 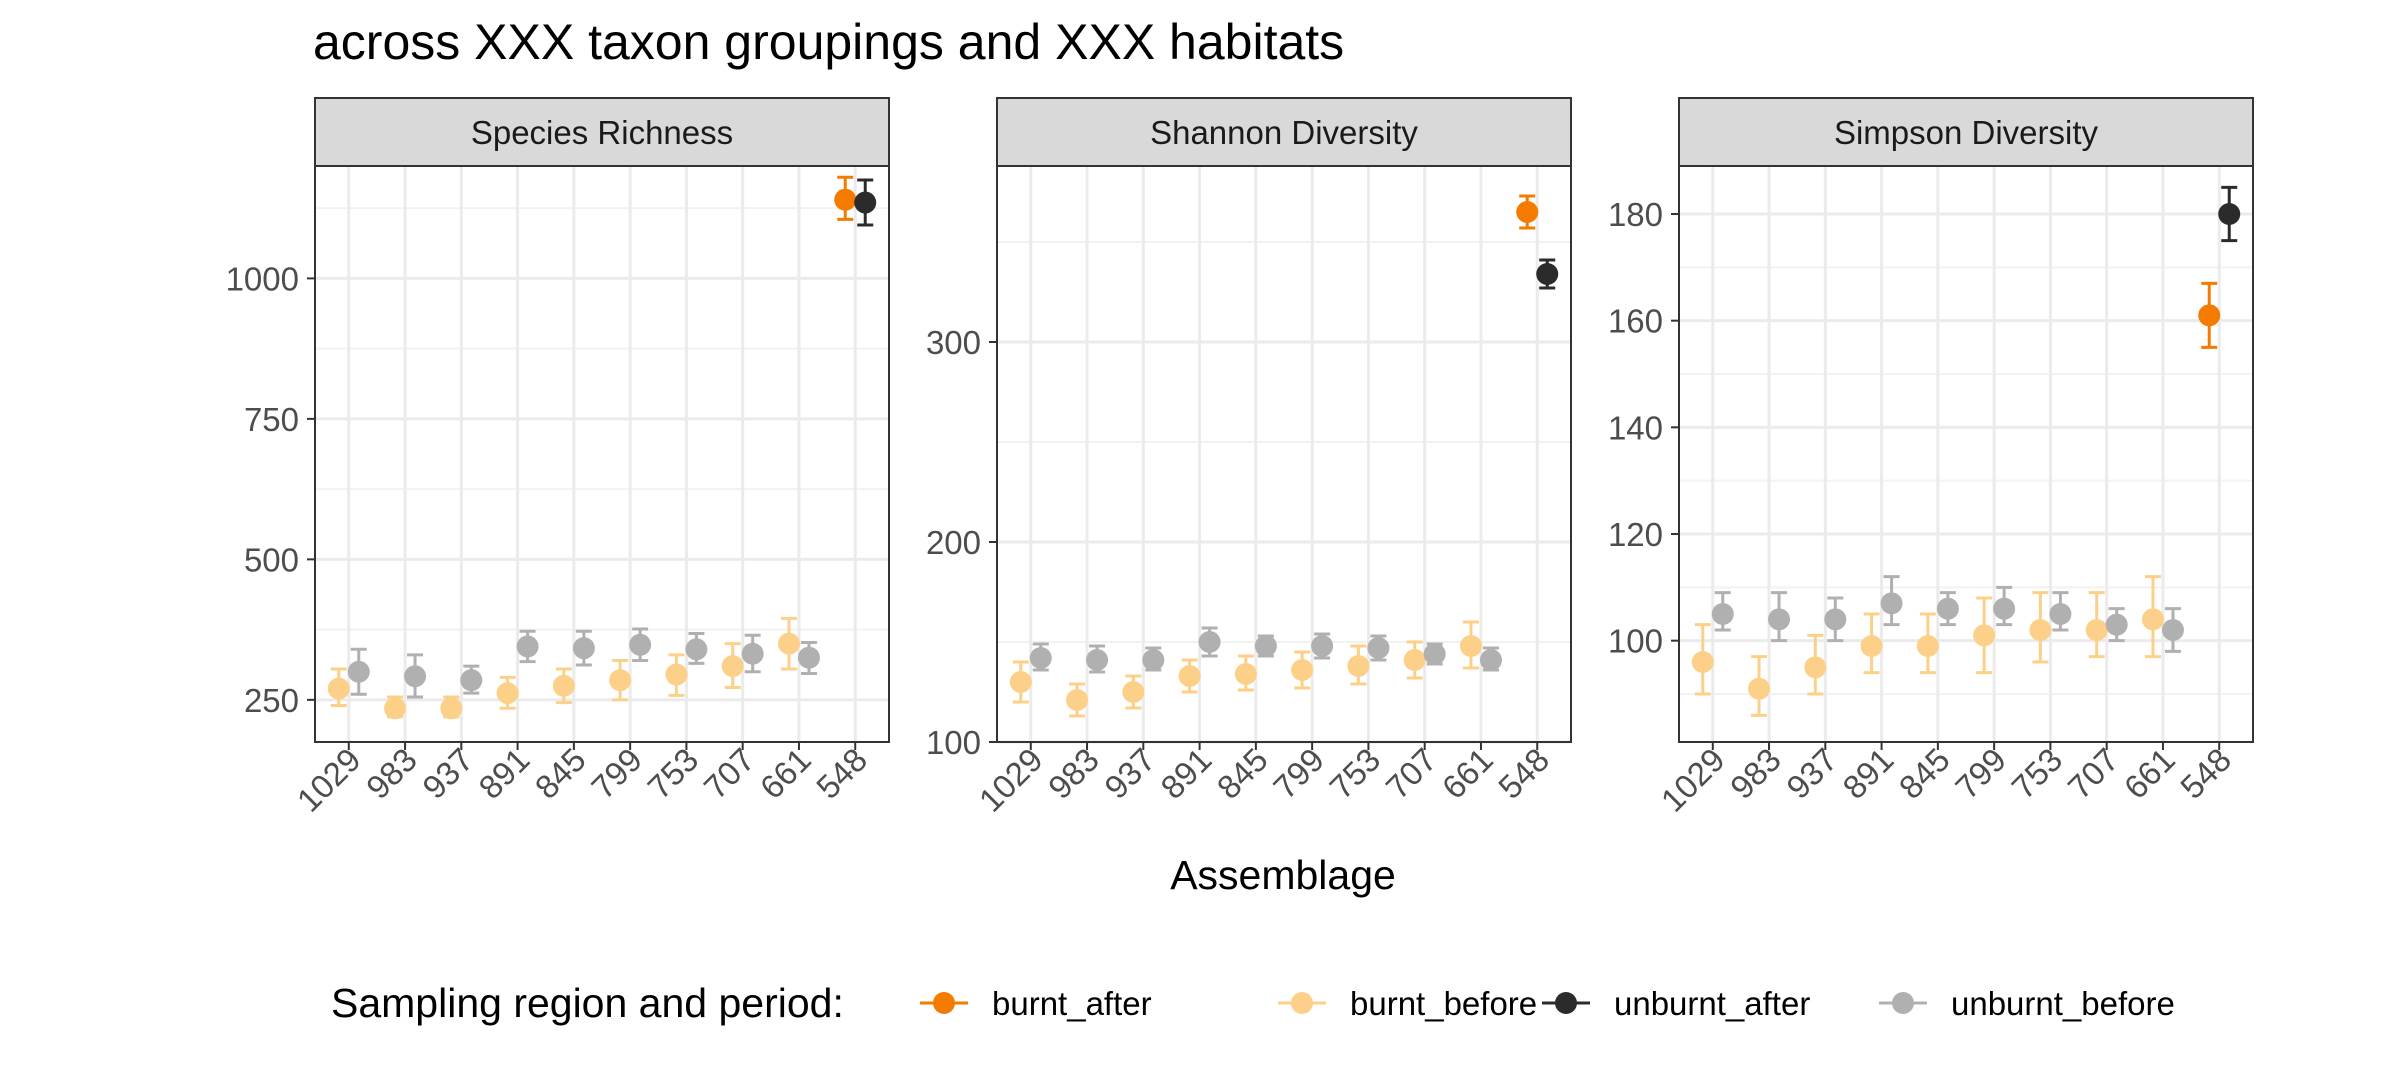 What do you see at coordinates (2063, 1003) in the screenshot?
I see `legend-label: unburnt_before` at bounding box center [2063, 1003].